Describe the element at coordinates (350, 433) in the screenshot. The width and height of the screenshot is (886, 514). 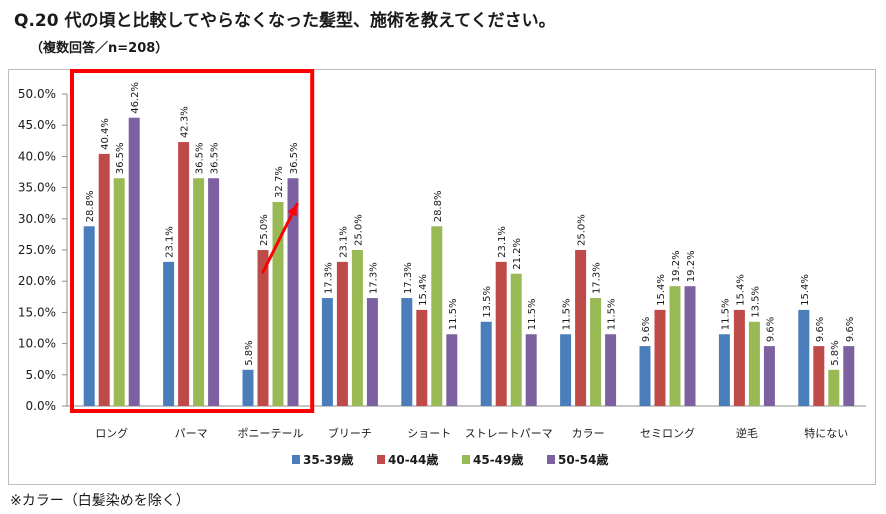
I see `x-tick-label: ブリーチ` at that location.